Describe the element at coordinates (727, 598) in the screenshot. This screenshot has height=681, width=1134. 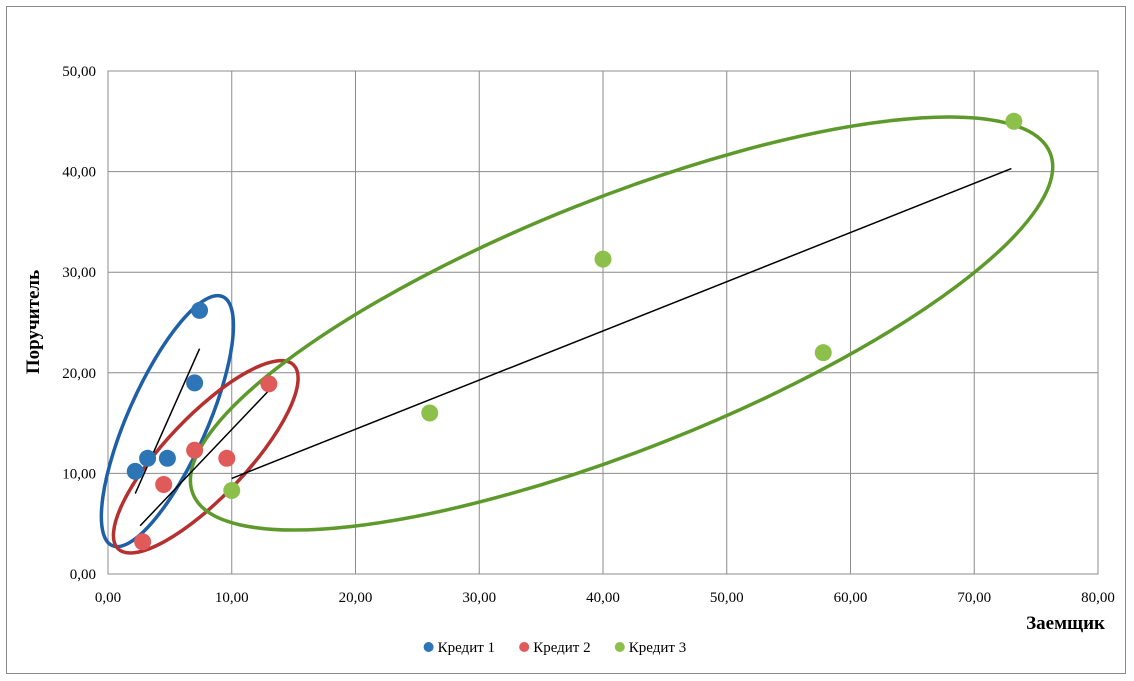
I see `x-tick-label: 50,00` at that location.